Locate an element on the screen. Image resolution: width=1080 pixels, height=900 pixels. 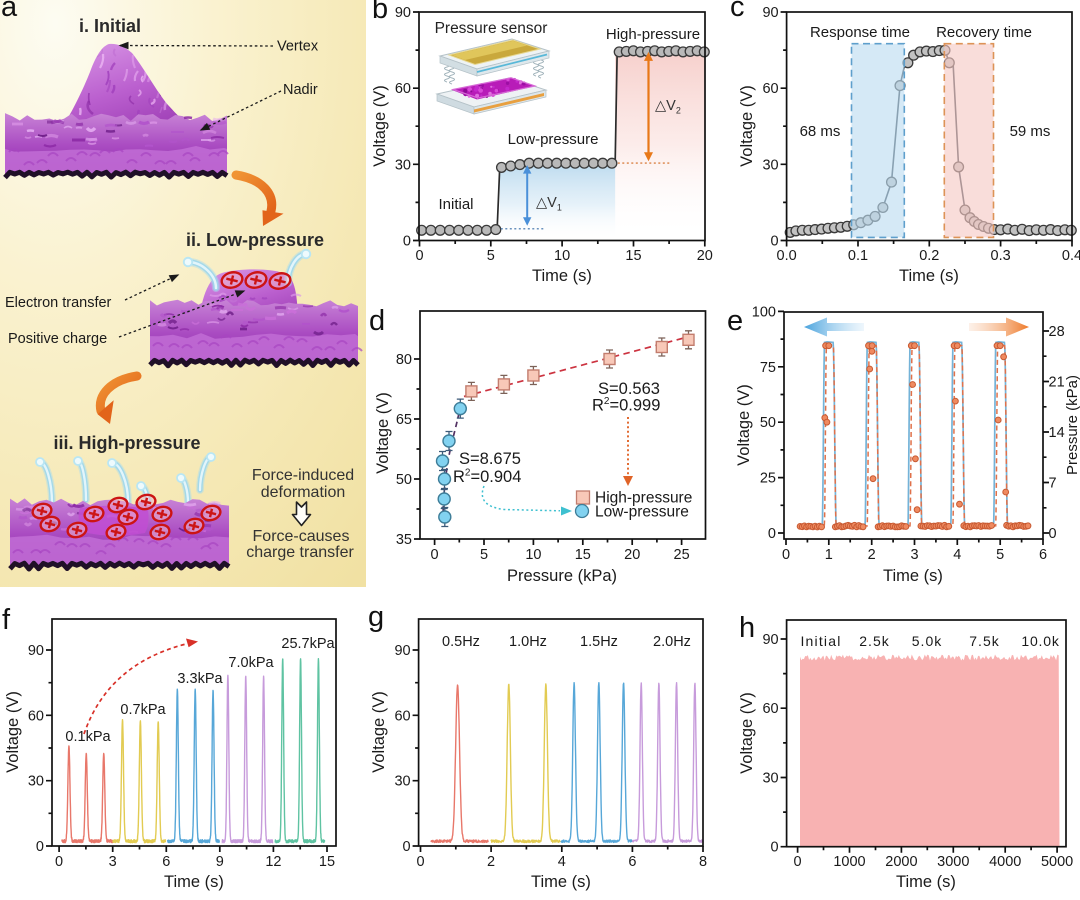
svg-text: 12 is located at coordinates (273, 862).